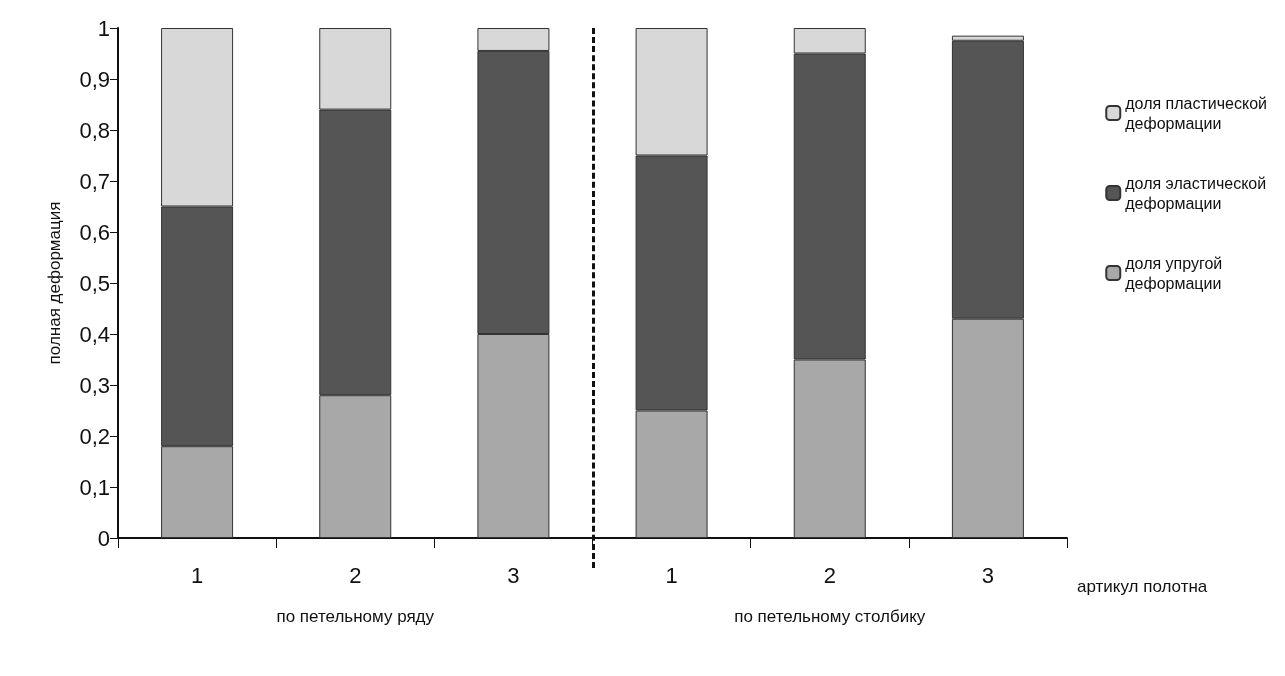 The height and width of the screenshot is (676, 1285). Describe the element at coordinates (830, 616) in the screenshot. I see `text: по петельному столбику` at that location.